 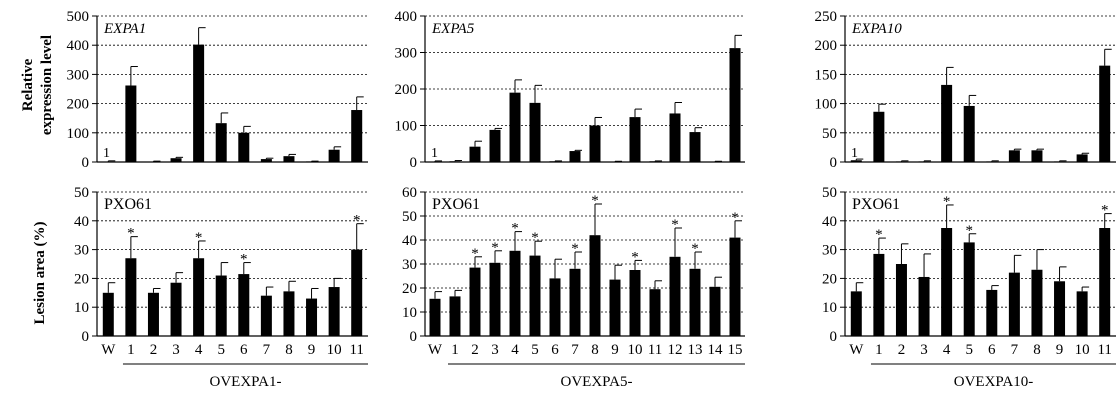 What do you see at coordinates (826, 17) in the screenshot?
I see `y-tick-label: 250` at bounding box center [826, 17].